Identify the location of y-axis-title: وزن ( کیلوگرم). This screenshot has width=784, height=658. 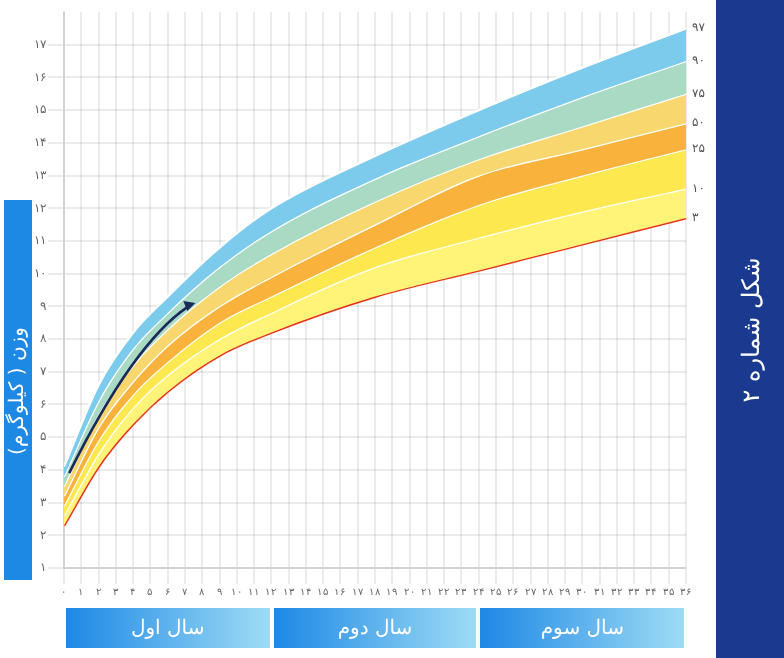
(18, 390).